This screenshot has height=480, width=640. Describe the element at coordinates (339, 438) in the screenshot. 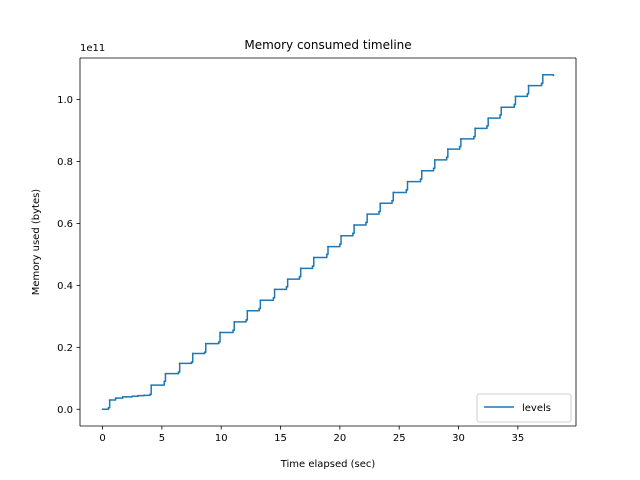

I see `x-tick-label-20: 20` at that location.